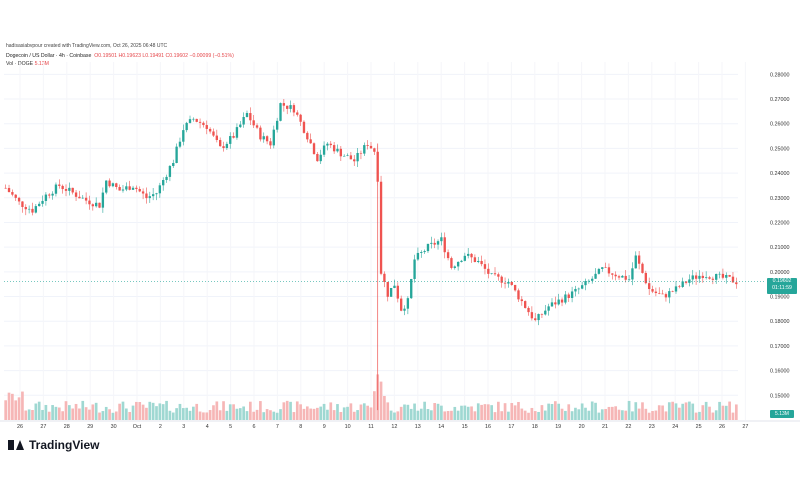 Image resolution: width=800 pixels, height=500 pixels. Describe the element at coordinates (605, 427) in the screenshot. I see `x-tick-label: 21` at that location.